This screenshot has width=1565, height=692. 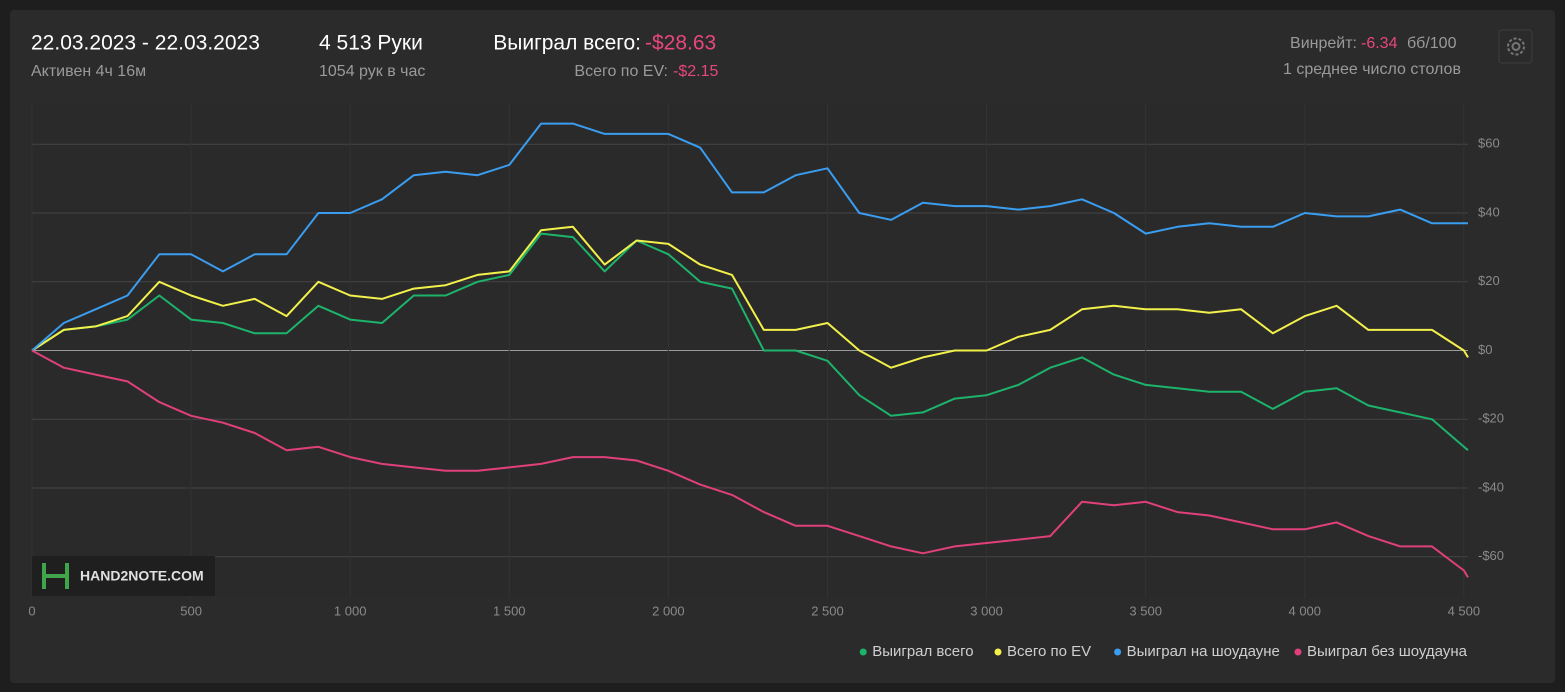 What do you see at coordinates (1372, 69) in the screenshot?
I see `tables: 1 среднее число столов` at bounding box center [1372, 69].